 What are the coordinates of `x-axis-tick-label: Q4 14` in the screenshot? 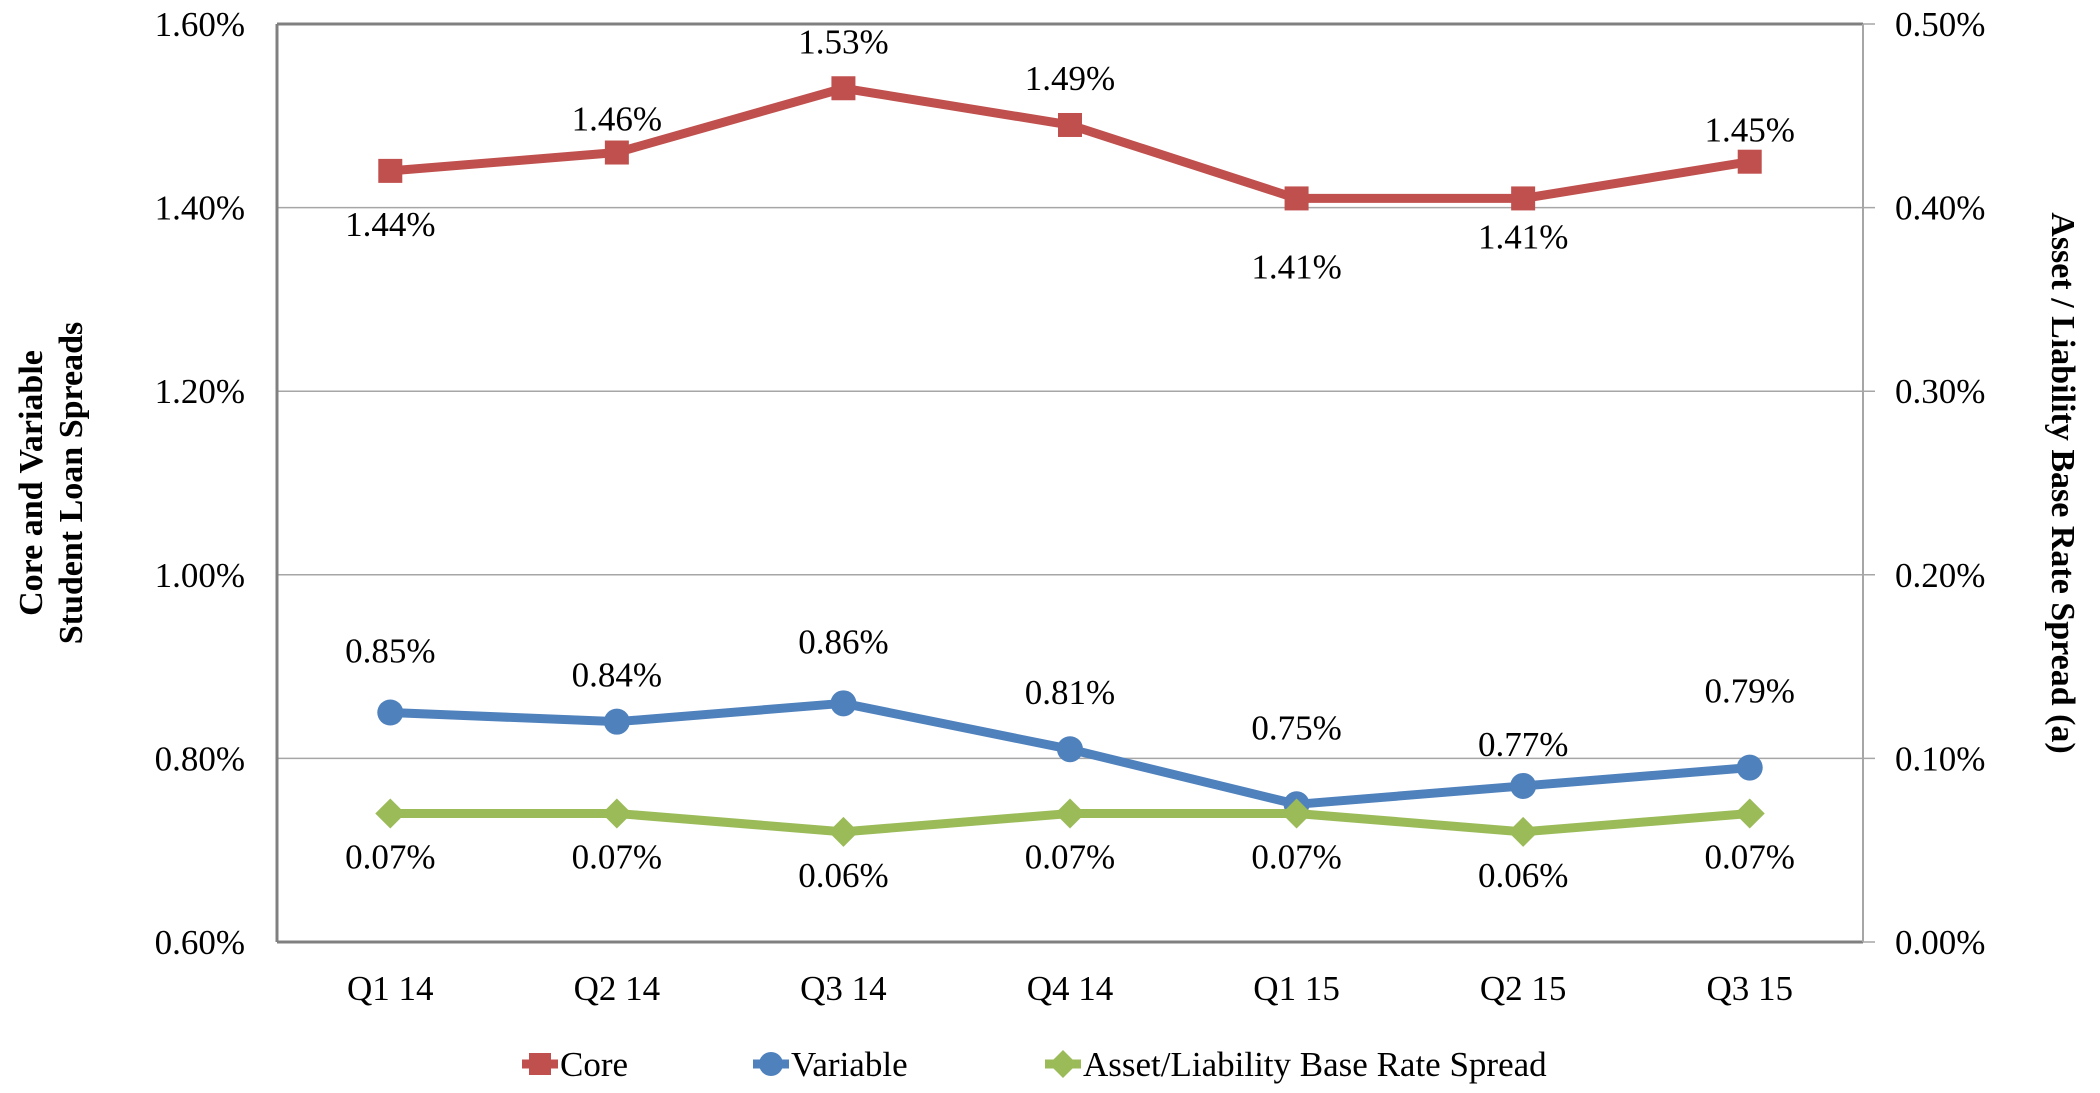 It's located at (1070, 988).